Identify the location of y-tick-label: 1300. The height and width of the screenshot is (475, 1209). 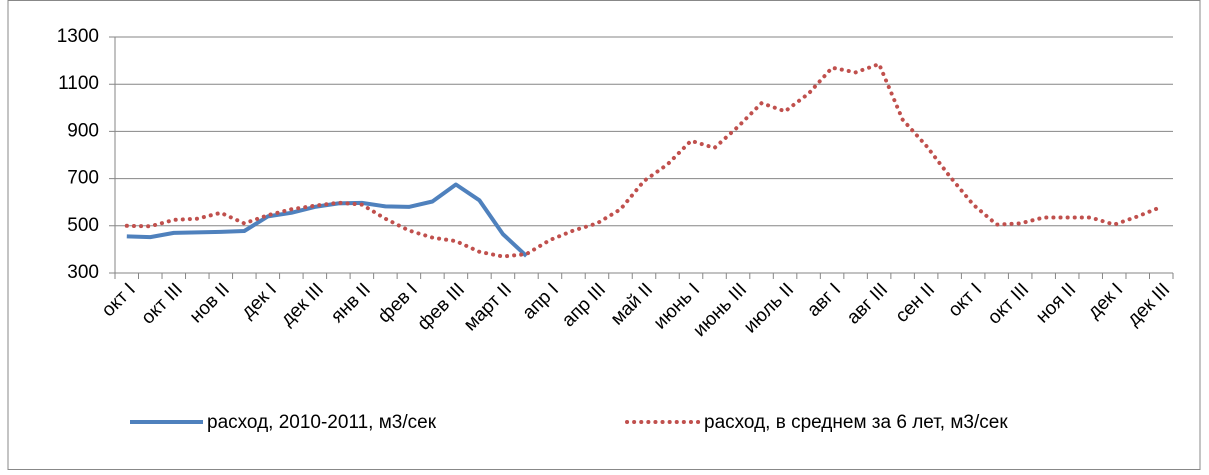
(78, 36).